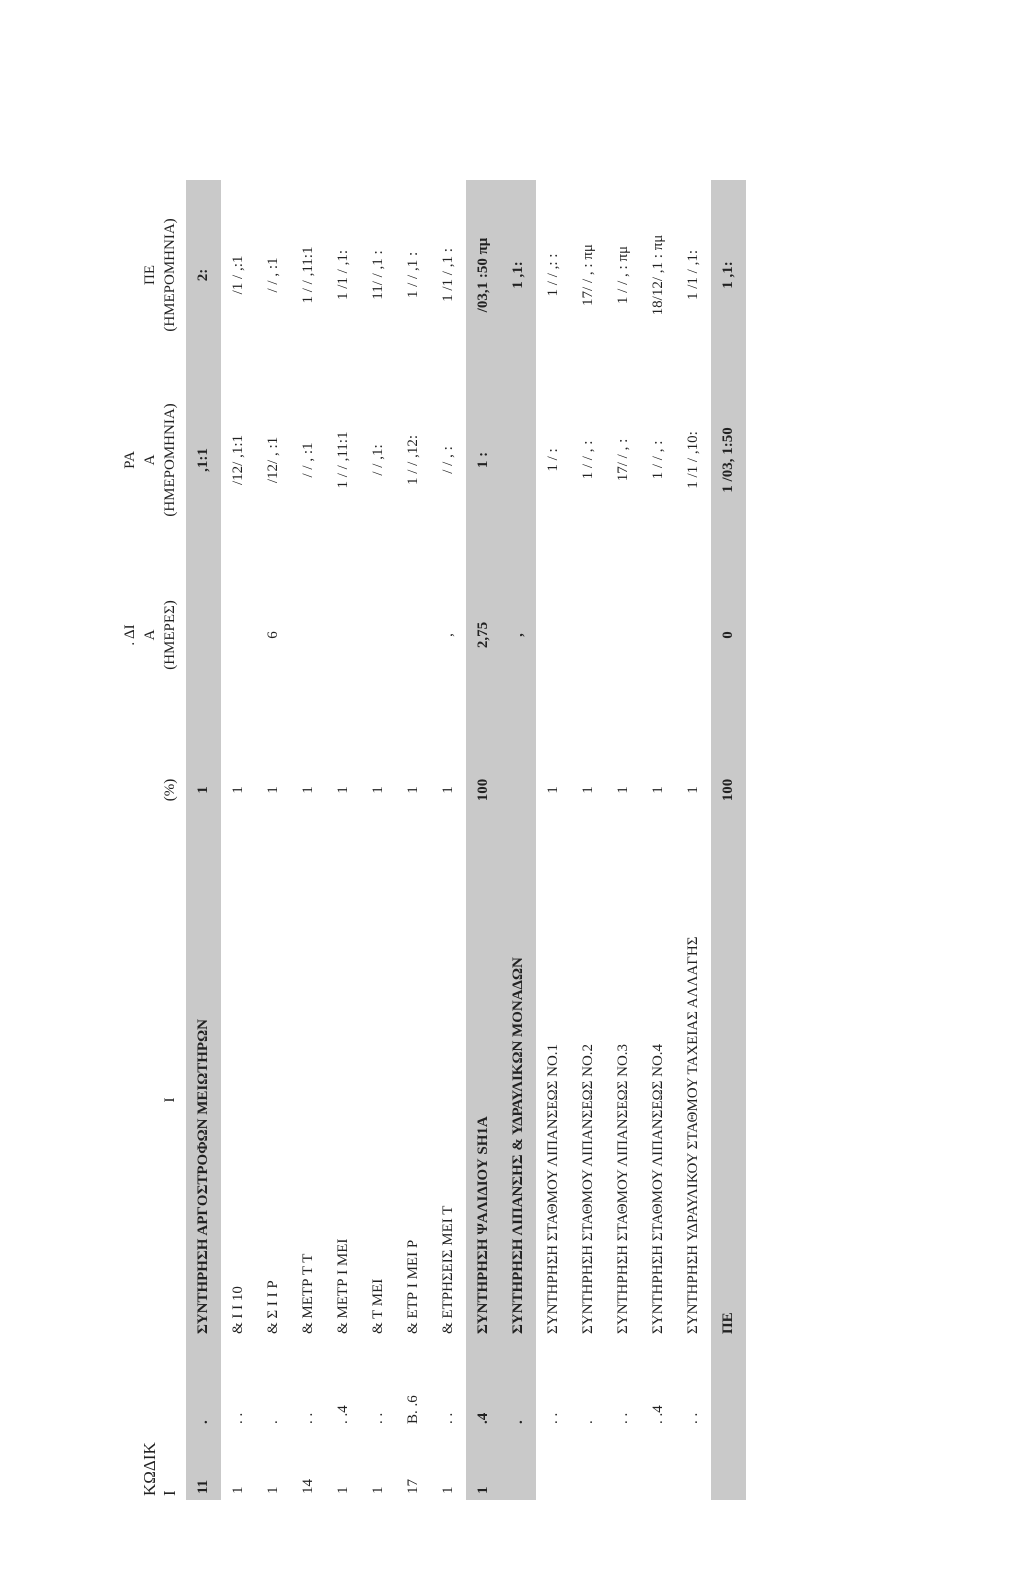 The width and height of the screenshot is (1024, 1584). Describe the element at coordinates (483, 1100) in the screenshot. I see `table-cell: ΣΥΝΤΗΡΗΣΗ ΨΑΛΙΔΙΟΥ SH1A` at that location.